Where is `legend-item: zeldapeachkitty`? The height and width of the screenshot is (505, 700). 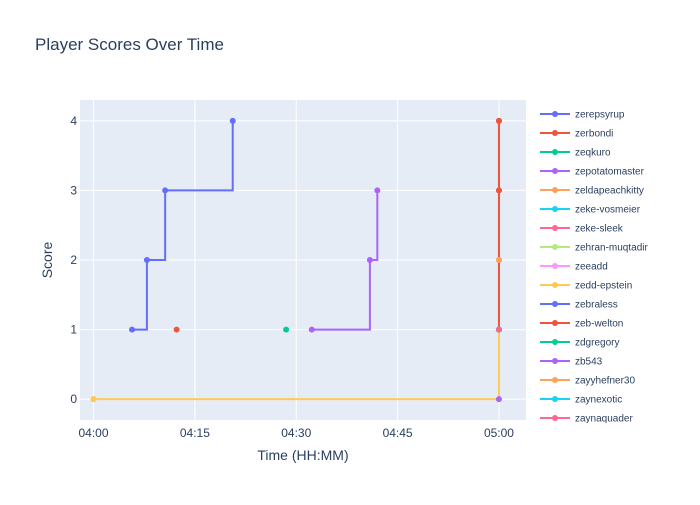
legend-item: zeldapeachkitty is located at coordinates (592, 191).